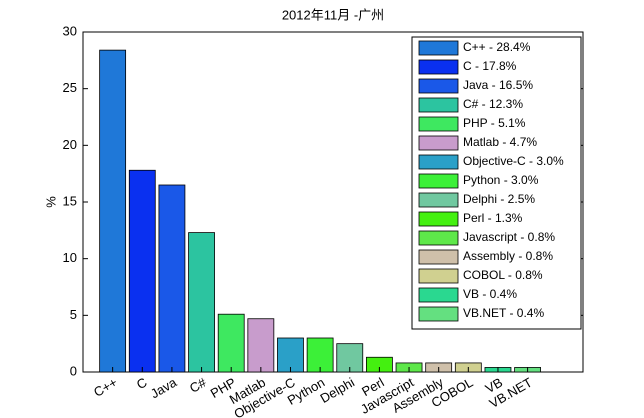  What do you see at coordinates (503, 313) in the screenshot?
I see `legend-label: VB.NET - 0.4%` at bounding box center [503, 313].